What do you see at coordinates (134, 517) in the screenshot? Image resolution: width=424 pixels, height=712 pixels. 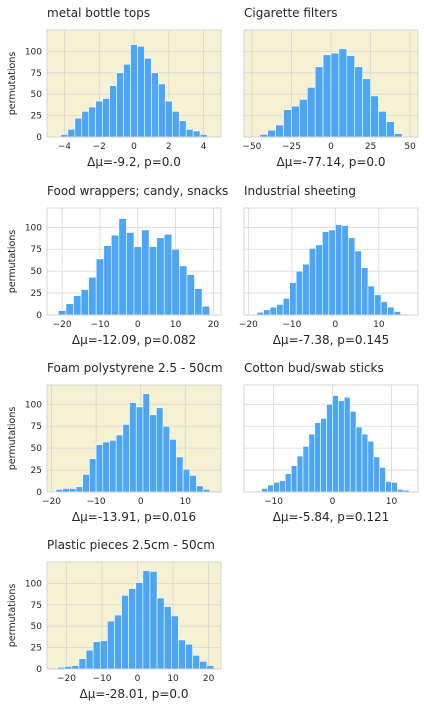 I see `x-axis-label: Δμ=-13.91, p=0.016` at bounding box center [134, 517].